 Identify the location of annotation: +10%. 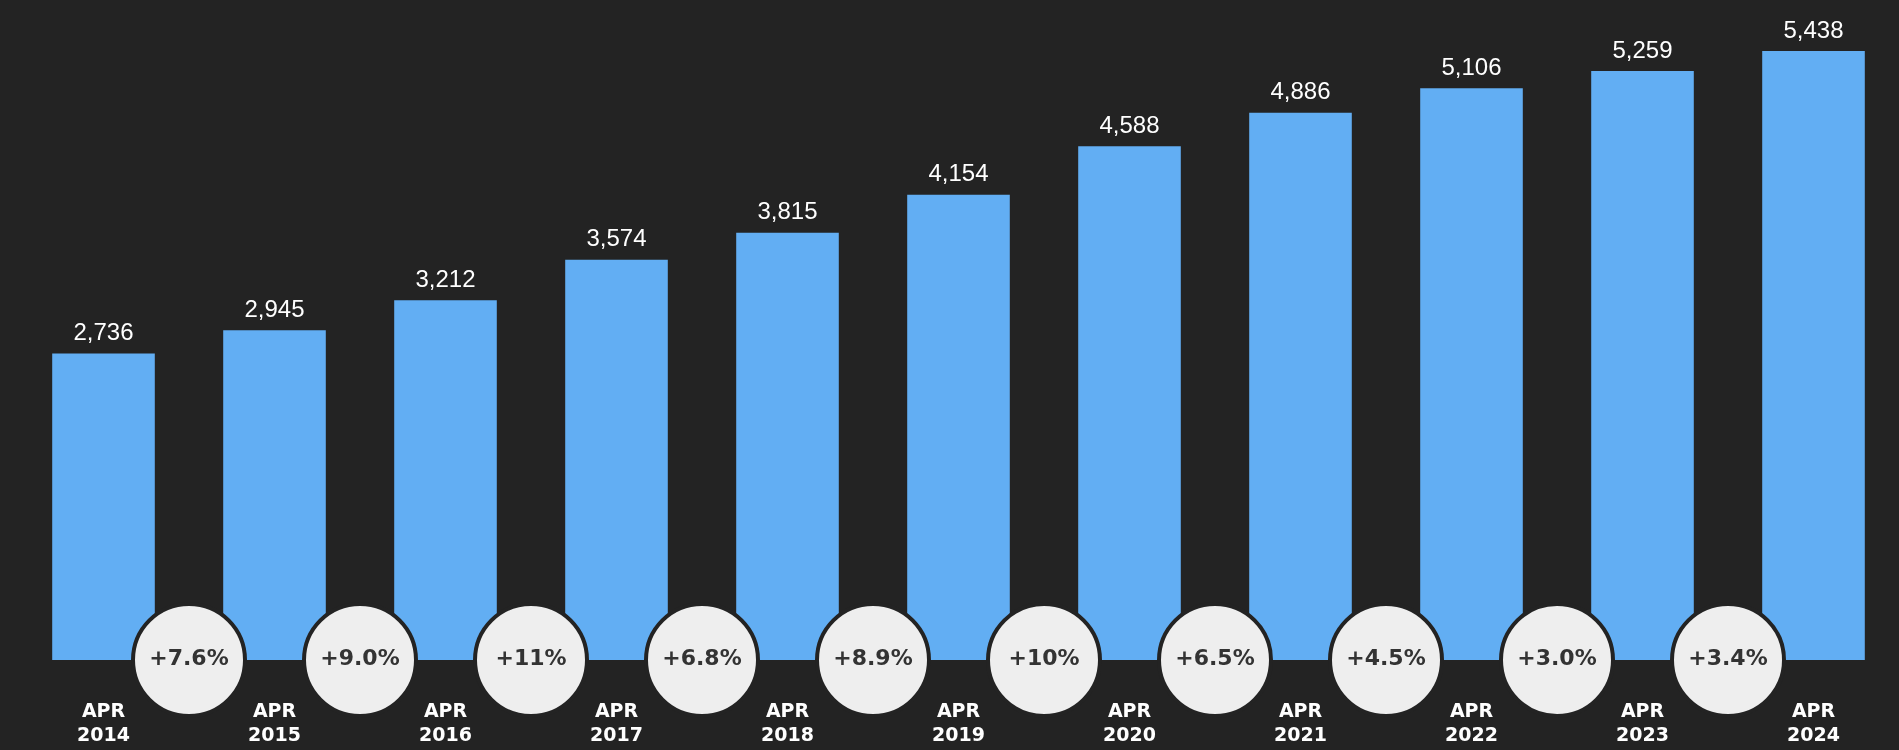
(1044, 657).